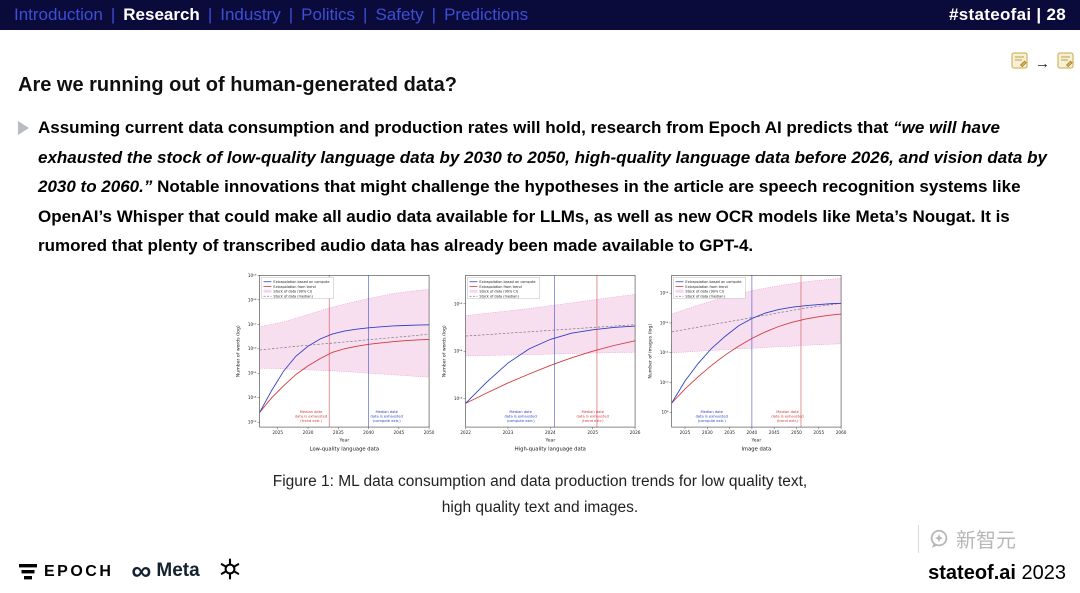 The height and width of the screenshot is (593, 1080). What do you see at coordinates (665, 411) in the screenshot?
I see `svg-text: 10⁹` at bounding box center [665, 411].